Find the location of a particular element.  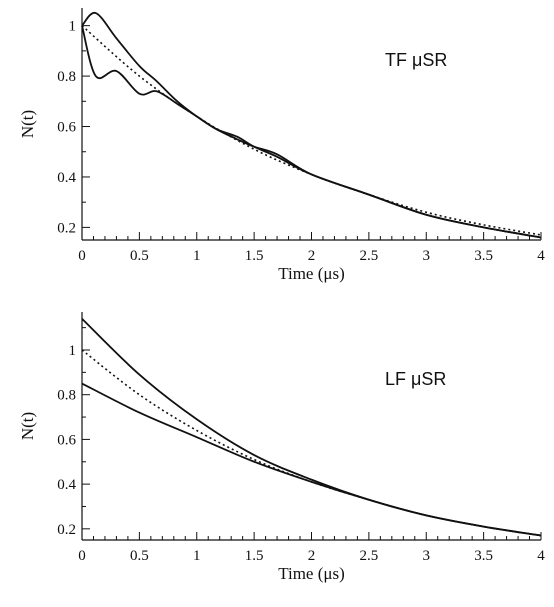

chart-annotation: LF μSR is located at coordinates (415, 379).